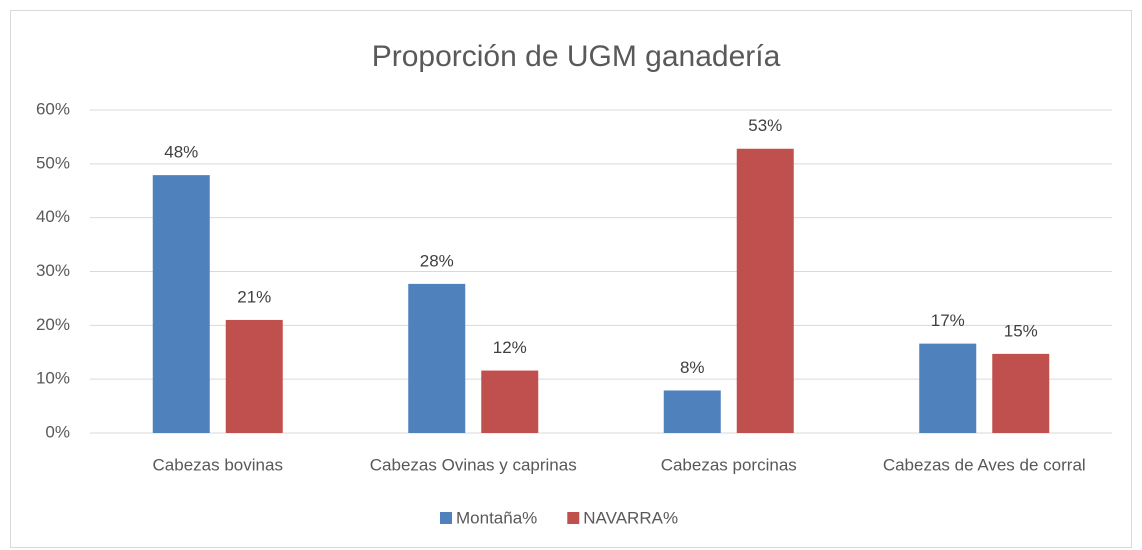 The image size is (1142, 550). I want to click on y-tick-label: 60%, so click(53, 108).